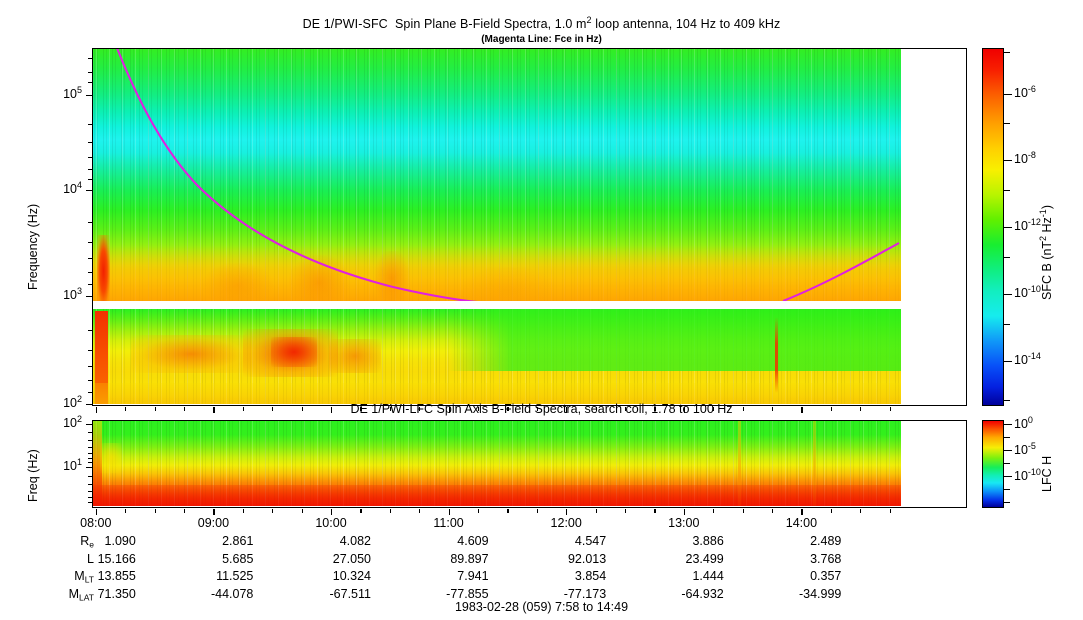 The width and height of the screenshot is (1083, 620). Describe the element at coordinates (89, 425) in the screenshot. I see `lfc-ytick-1e2` at that location.